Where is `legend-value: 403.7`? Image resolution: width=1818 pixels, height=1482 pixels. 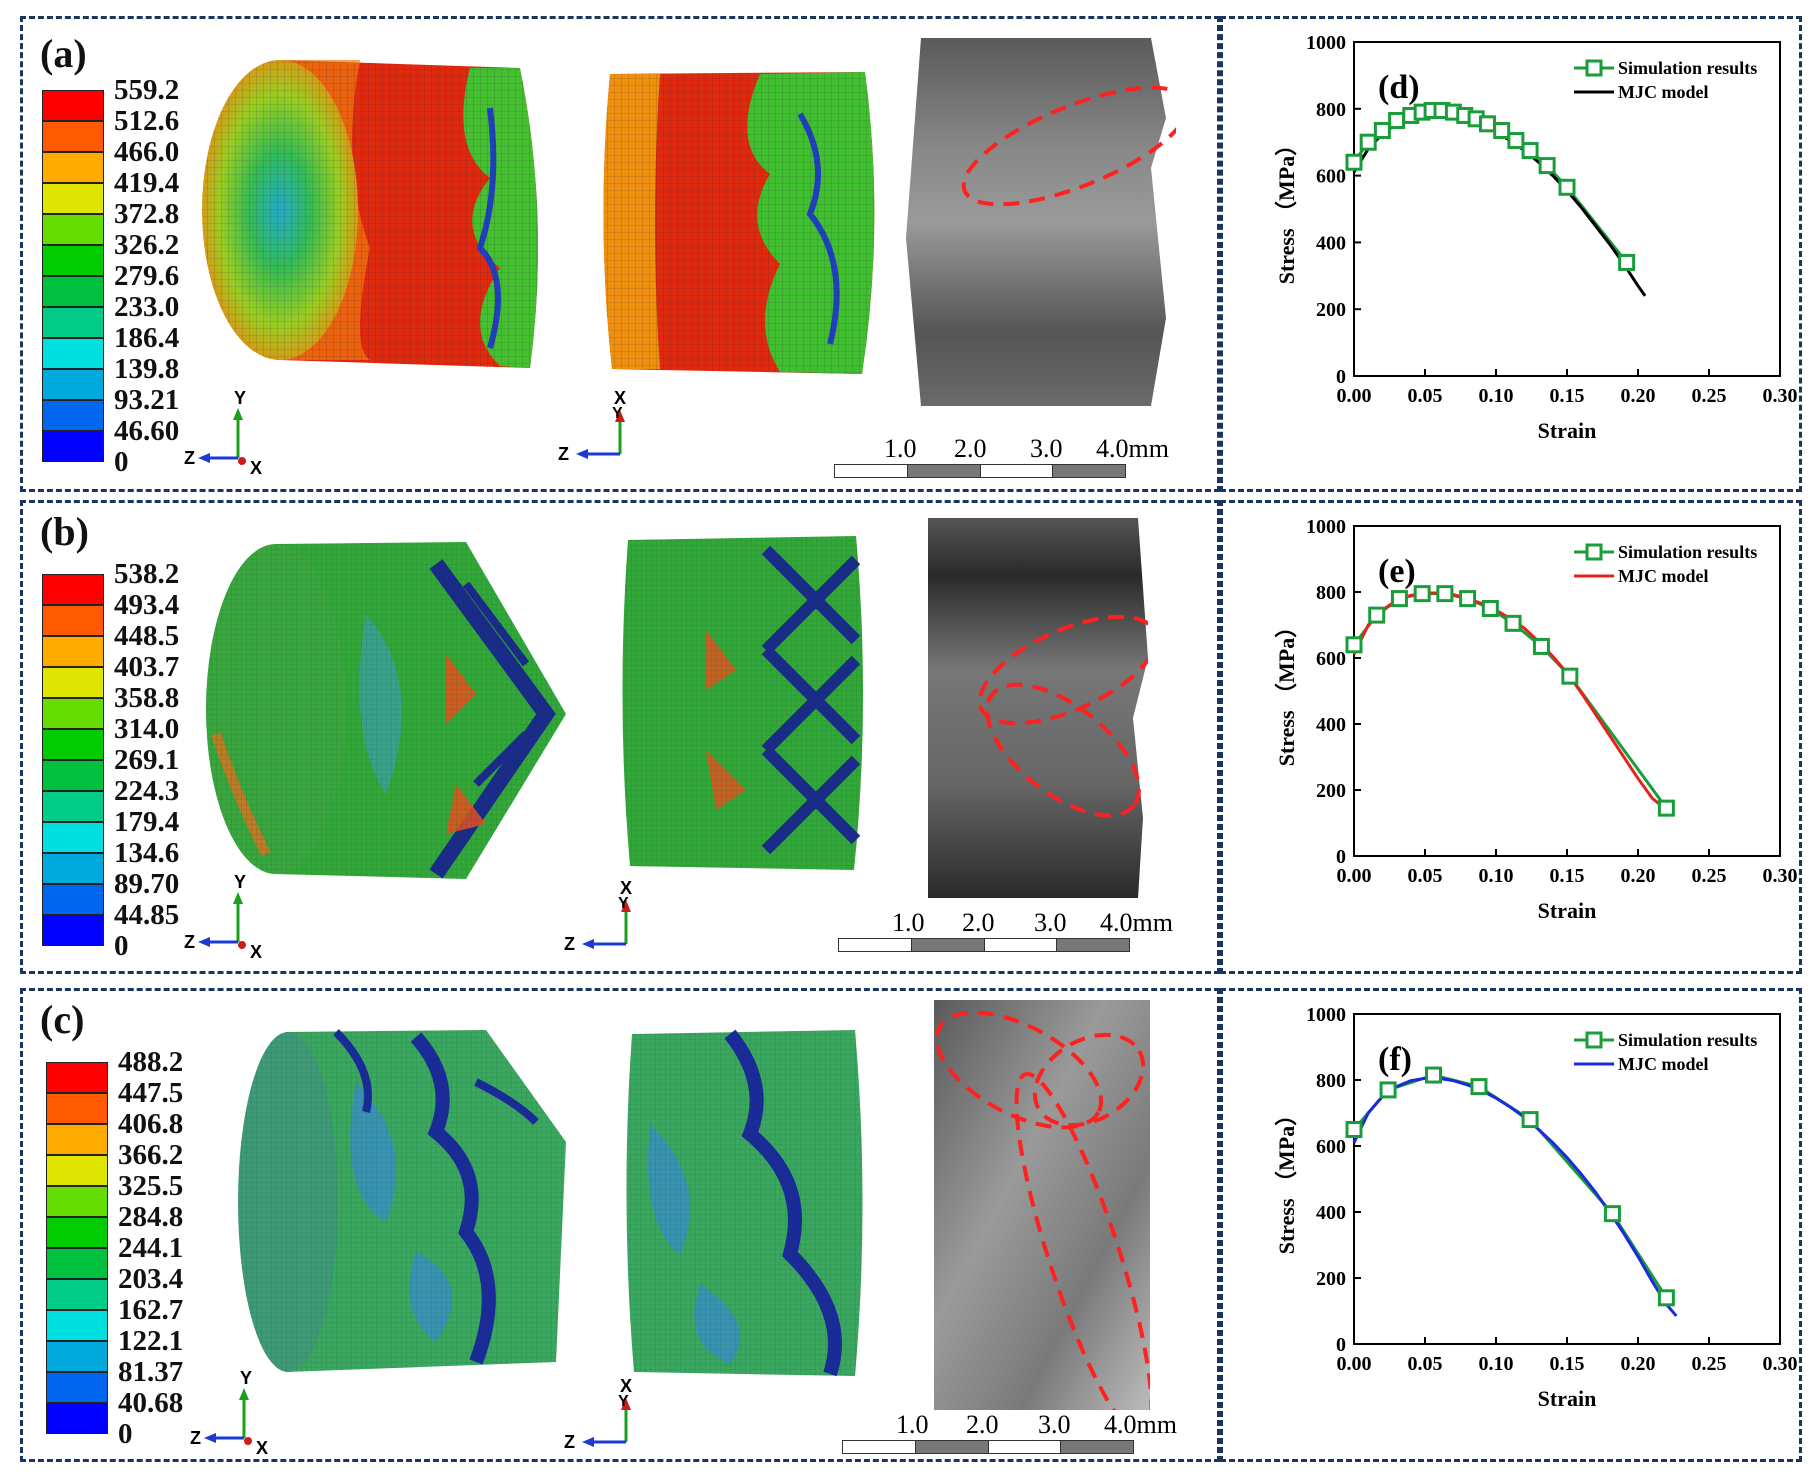
legend-value: 403.7 is located at coordinates (147, 667).